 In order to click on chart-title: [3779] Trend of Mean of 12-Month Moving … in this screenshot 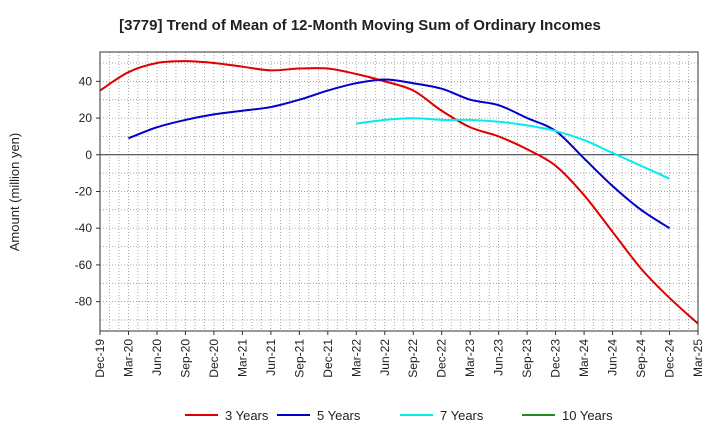, I will do `click(360, 25)`.